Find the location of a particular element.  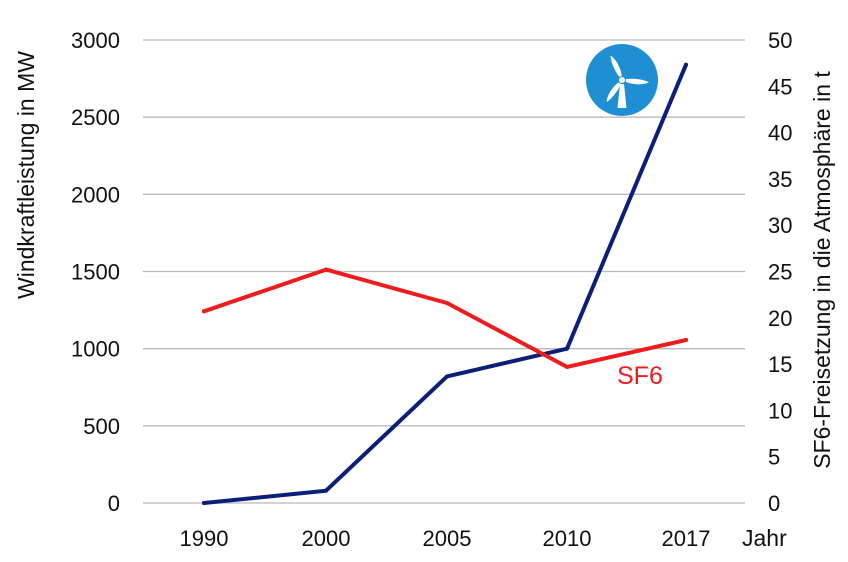

y2-tick-label: 25 is located at coordinates (780, 272).